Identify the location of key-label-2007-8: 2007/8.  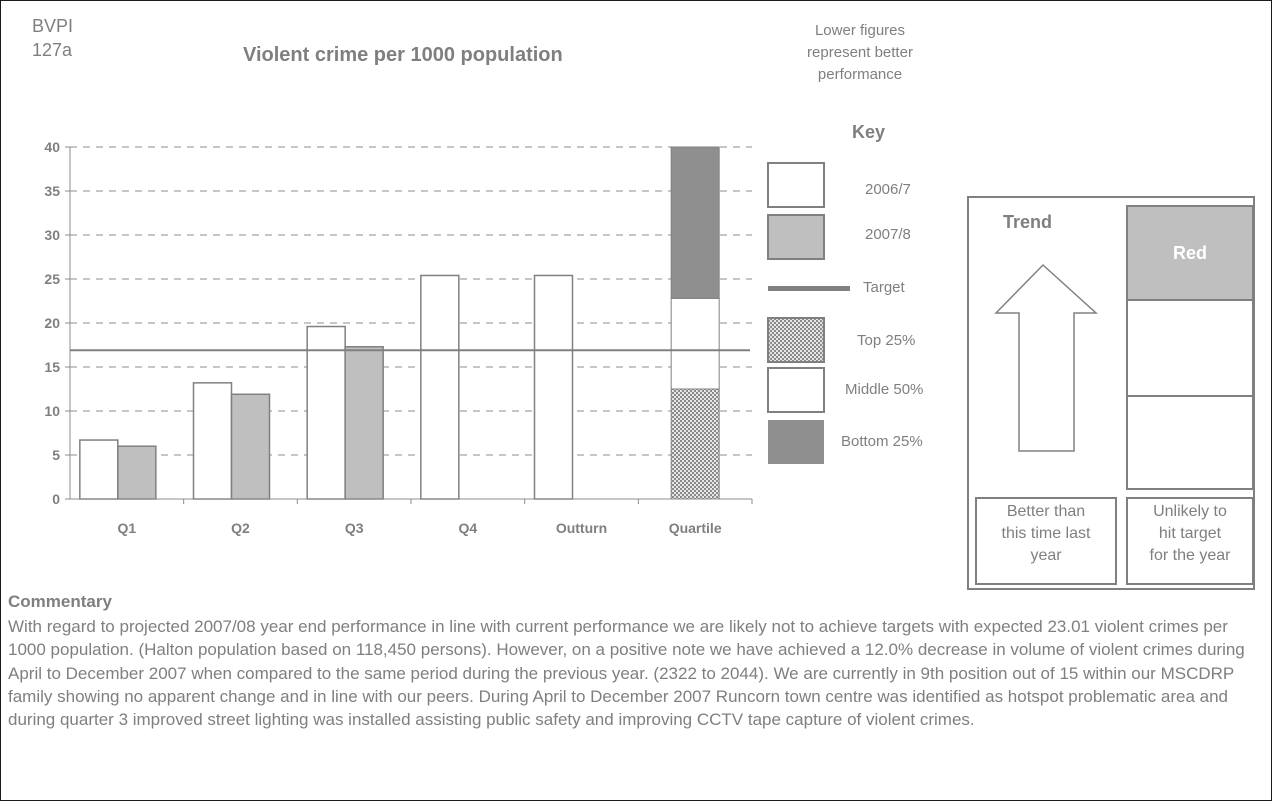
(888, 234).